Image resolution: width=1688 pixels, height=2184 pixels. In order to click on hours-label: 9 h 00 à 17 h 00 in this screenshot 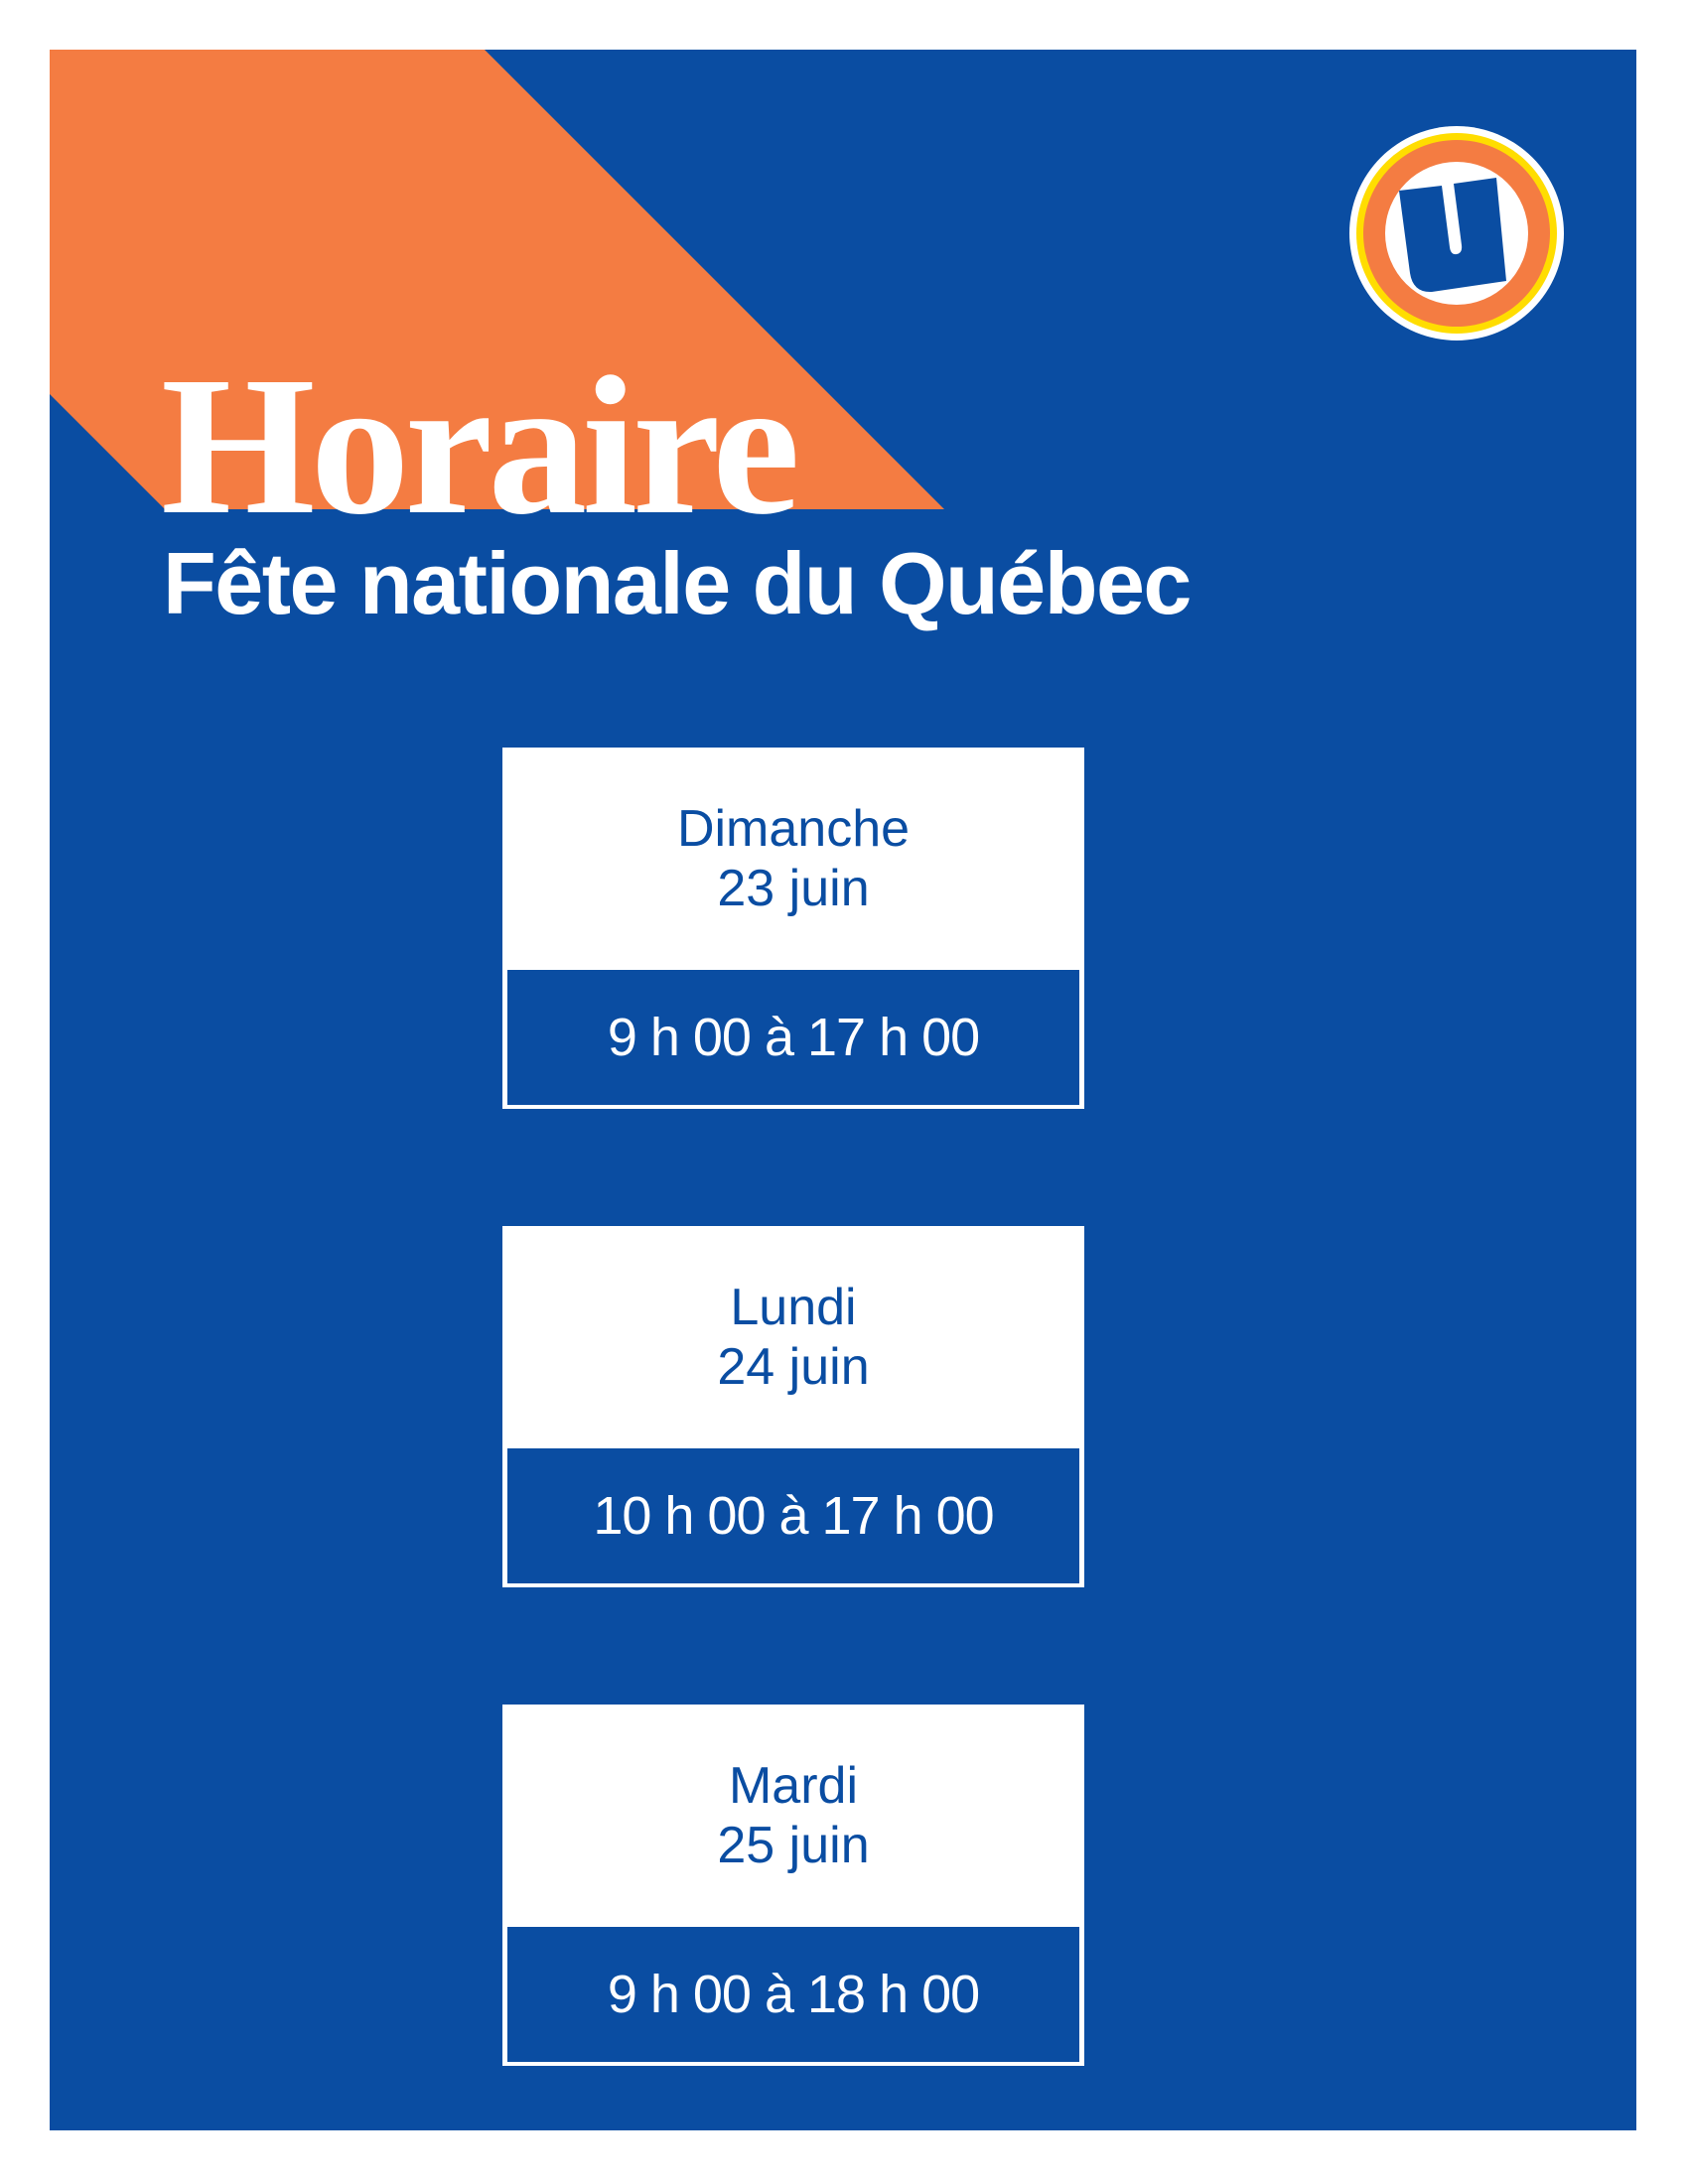, I will do `click(793, 1037)`.